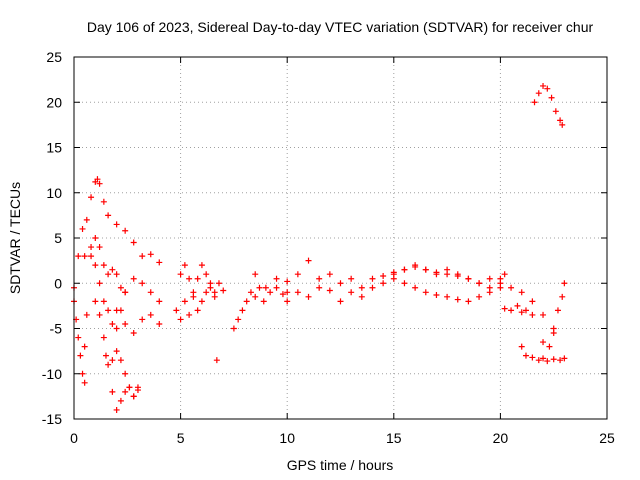  Describe the element at coordinates (52, 419) in the screenshot. I see `y-tick-label: -15` at that location.